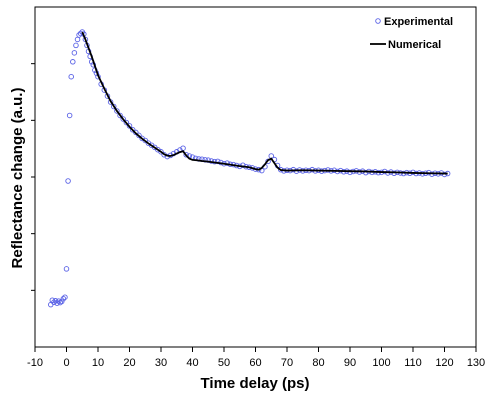 The width and height of the screenshot is (488, 402). Describe the element at coordinates (287, 363) in the screenshot. I see `x-tick-label: 70` at that location.